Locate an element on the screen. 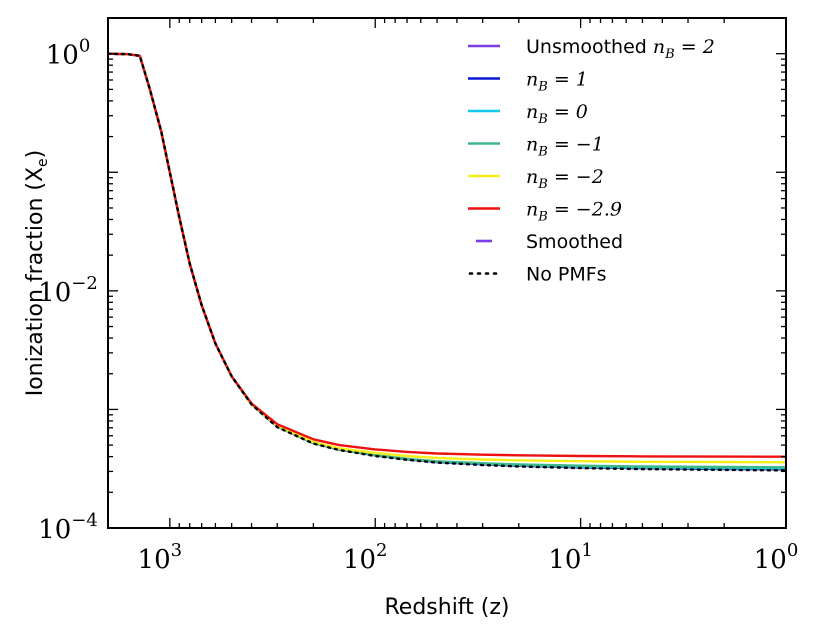 The width and height of the screenshot is (829, 638). y-axis-label-sub: e is located at coordinates (43, 162).